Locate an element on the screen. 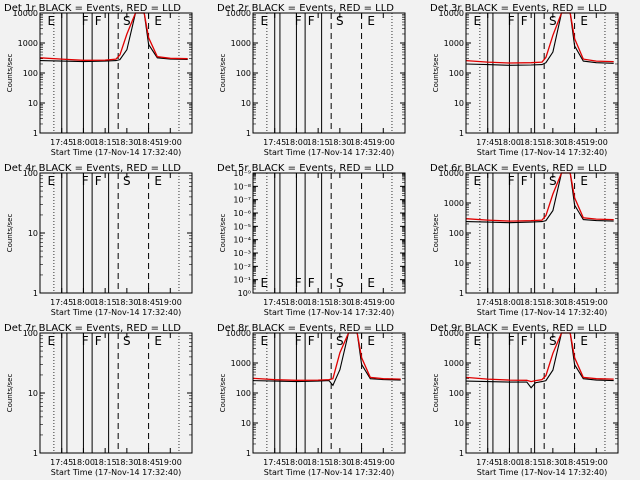  y-tick-label: 10⁻² is located at coordinates (242, 266).